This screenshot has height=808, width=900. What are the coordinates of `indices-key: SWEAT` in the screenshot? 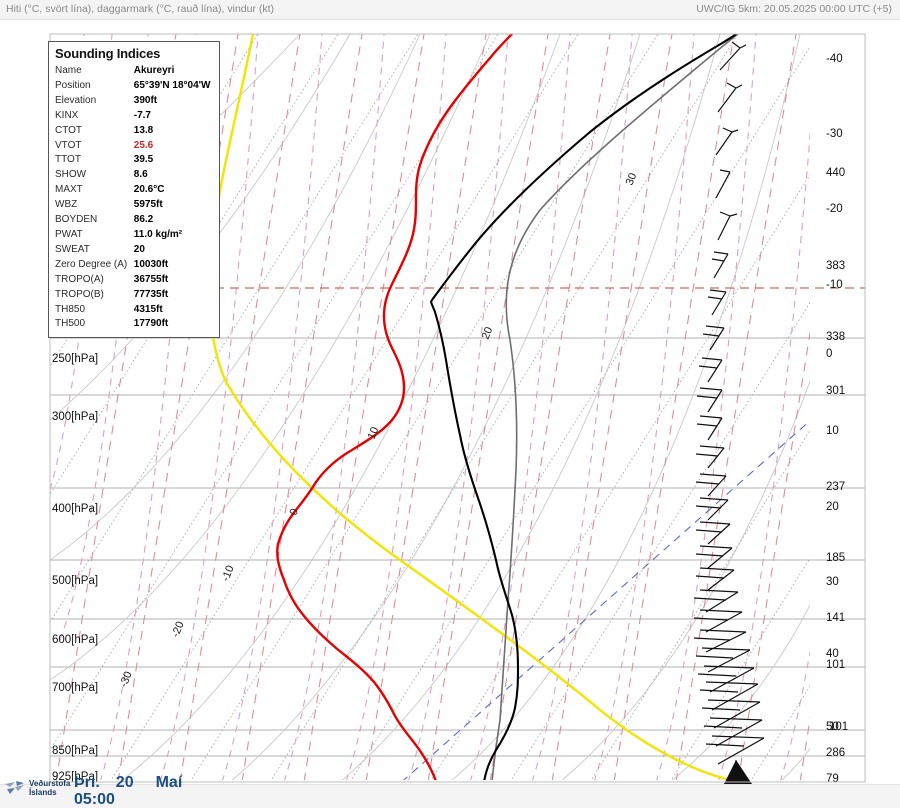 It's located at (72, 249).